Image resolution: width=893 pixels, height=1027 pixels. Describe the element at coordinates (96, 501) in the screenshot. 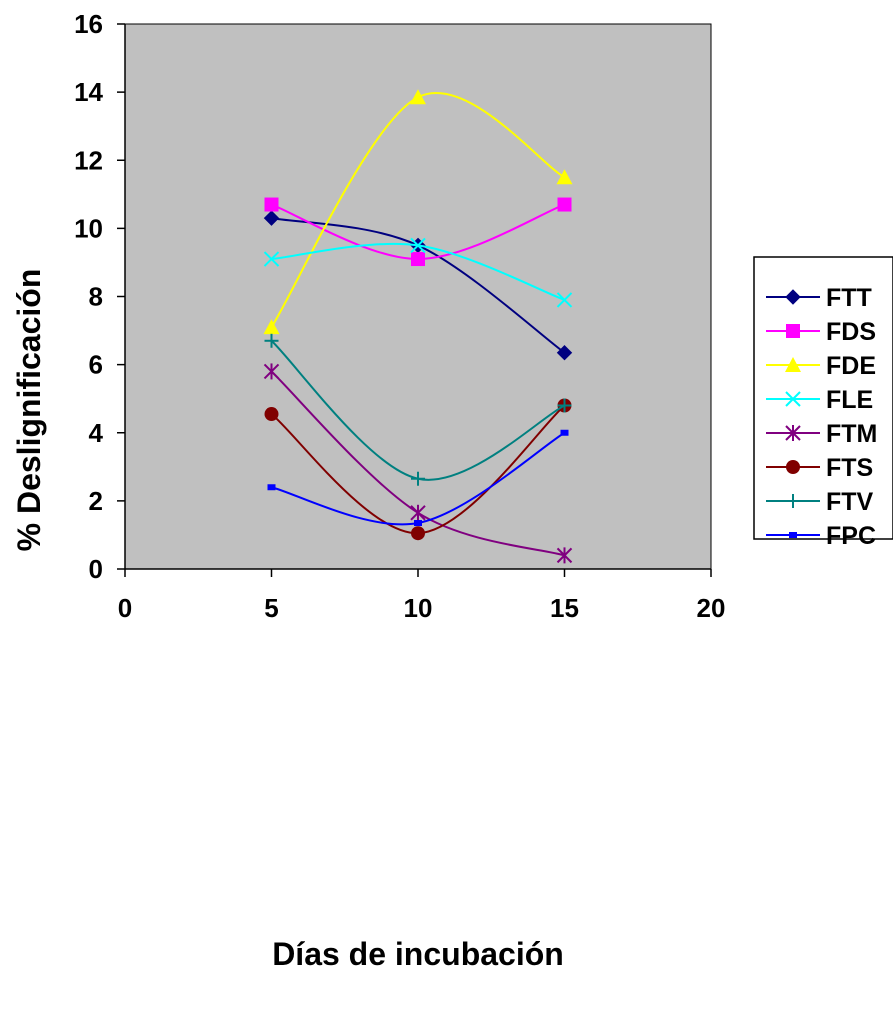

I see `y-tick-label: 2` at that location.